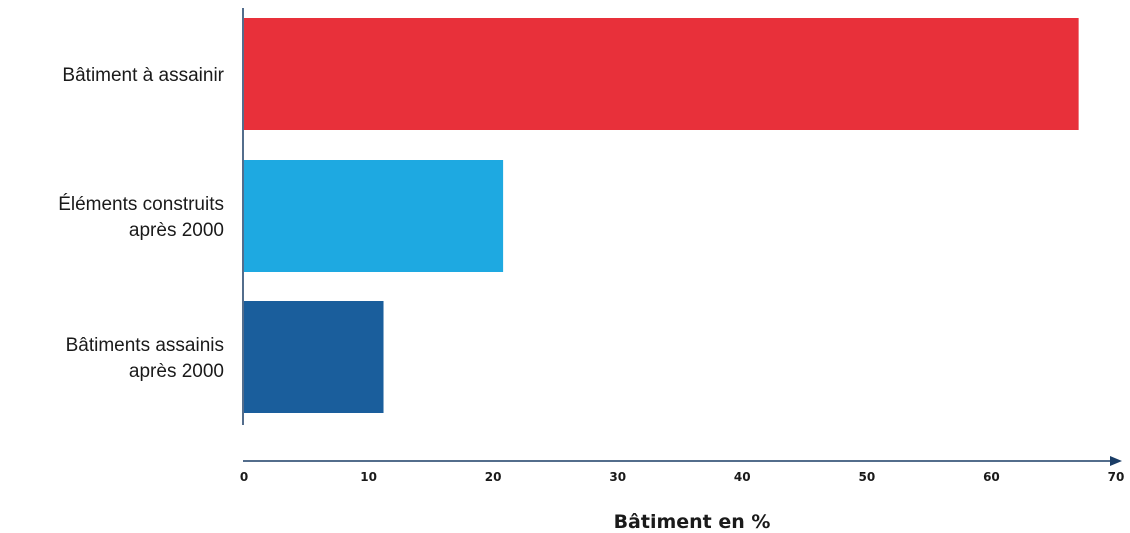  What do you see at coordinates (493, 477) in the screenshot?
I see `x-tick-label-20: 20` at bounding box center [493, 477].